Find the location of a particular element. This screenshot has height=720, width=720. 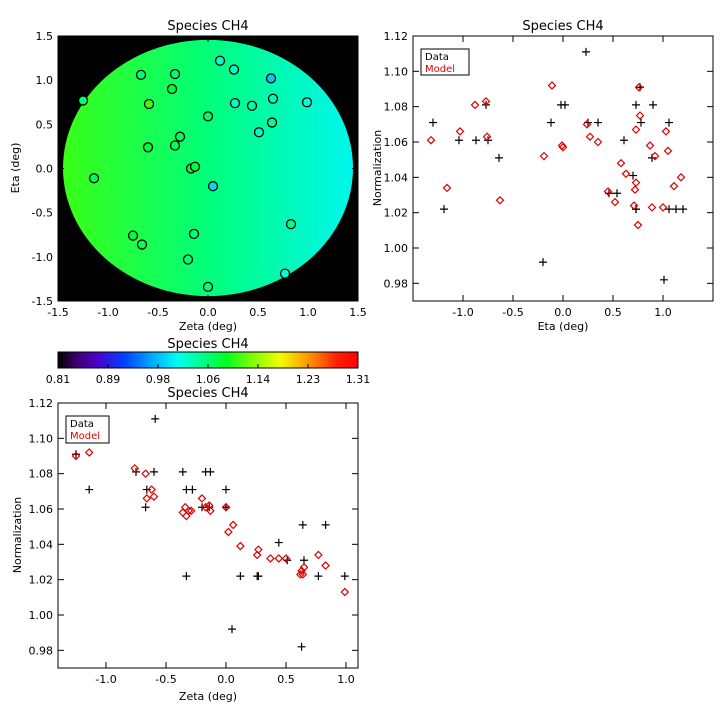

map-x-tick-label: 0.5 is located at coordinates (258, 312).